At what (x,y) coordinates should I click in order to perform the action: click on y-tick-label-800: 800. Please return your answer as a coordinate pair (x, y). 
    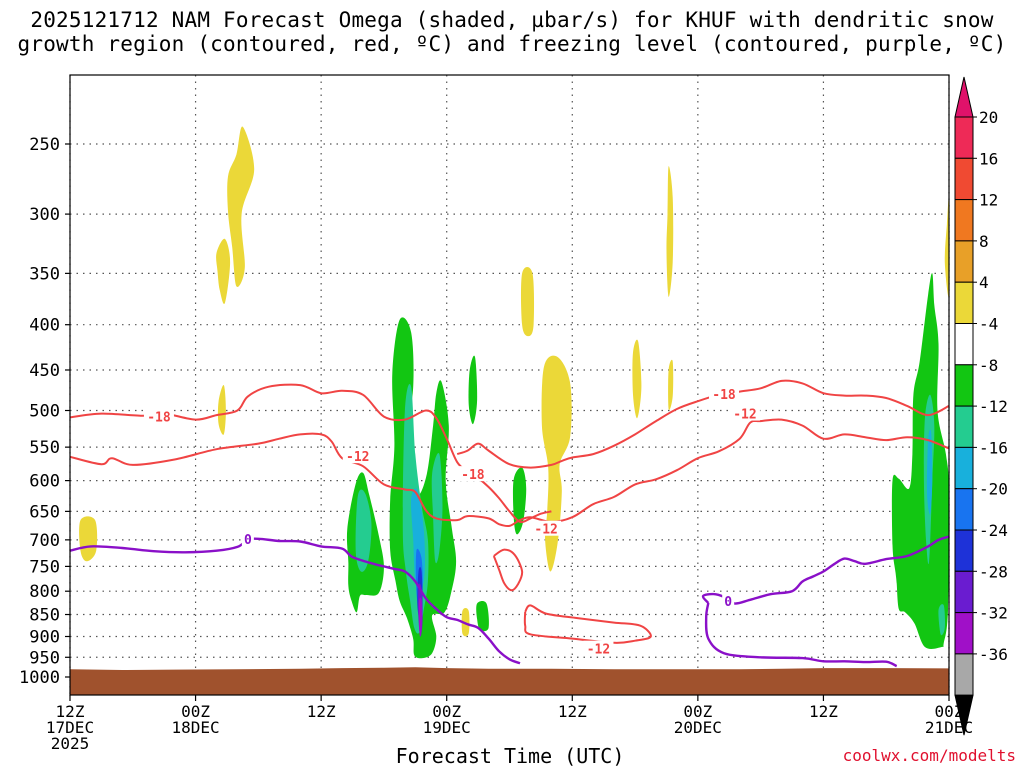
    Looking at the image, I should click on (44, 592).